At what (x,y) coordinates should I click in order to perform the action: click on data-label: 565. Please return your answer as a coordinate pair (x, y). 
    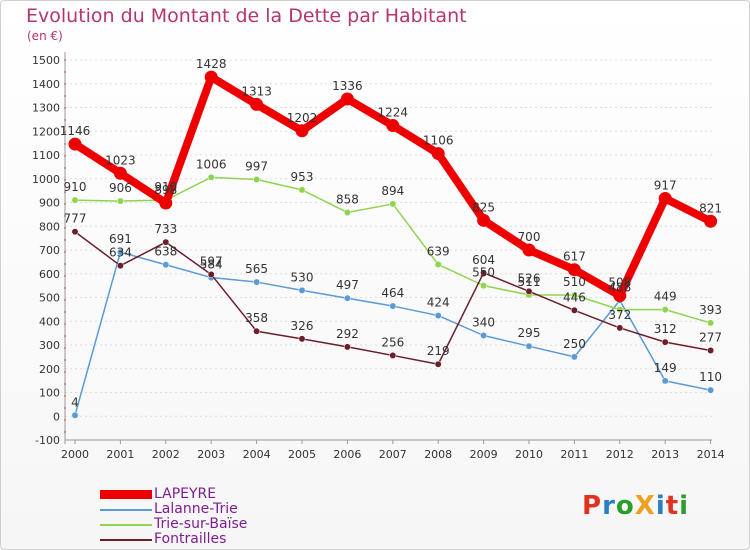
    Looking at the image, I should click on (256, 269).